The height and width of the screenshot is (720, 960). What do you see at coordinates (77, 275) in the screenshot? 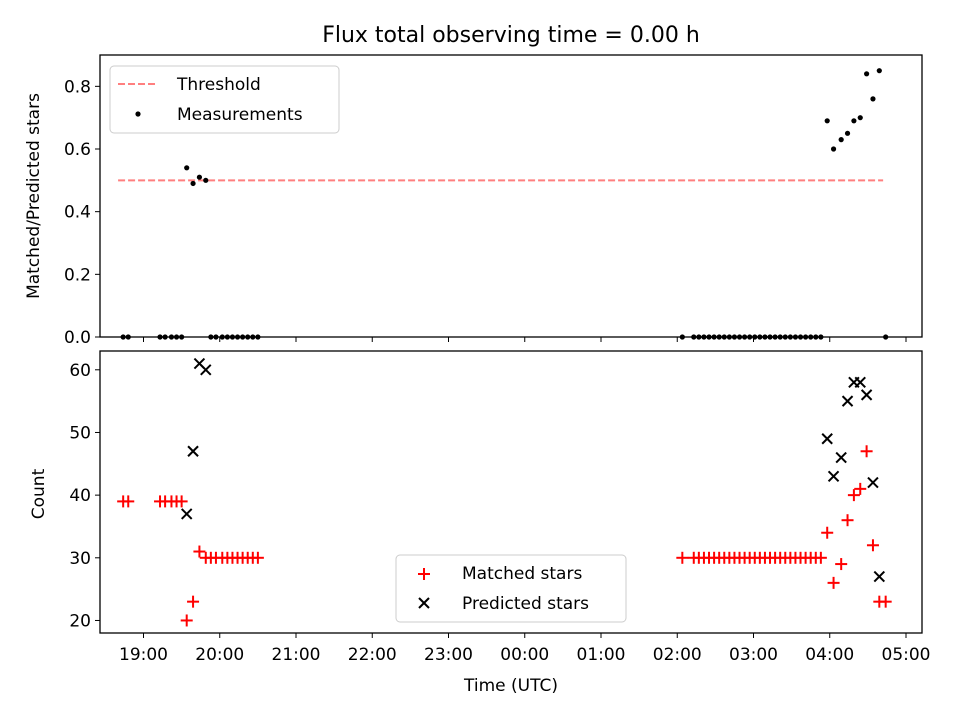
I see `y-tick-label: 0.2` at bounding box center [77, 275].